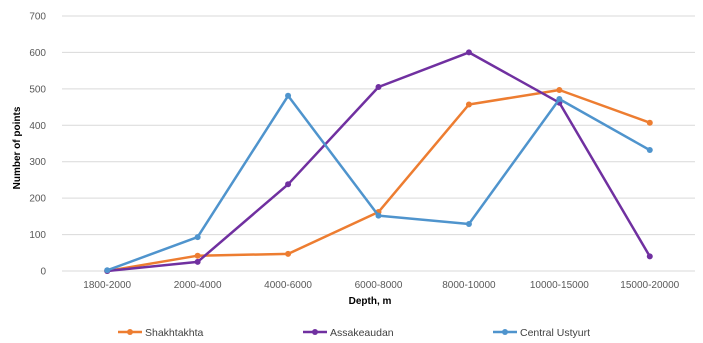 Image resolution: width=703 pixels, height=343 pixels. Describe the element at coordinates (17, 147) in the screenshot. I see `y-axis-title: Number of points` at that location.